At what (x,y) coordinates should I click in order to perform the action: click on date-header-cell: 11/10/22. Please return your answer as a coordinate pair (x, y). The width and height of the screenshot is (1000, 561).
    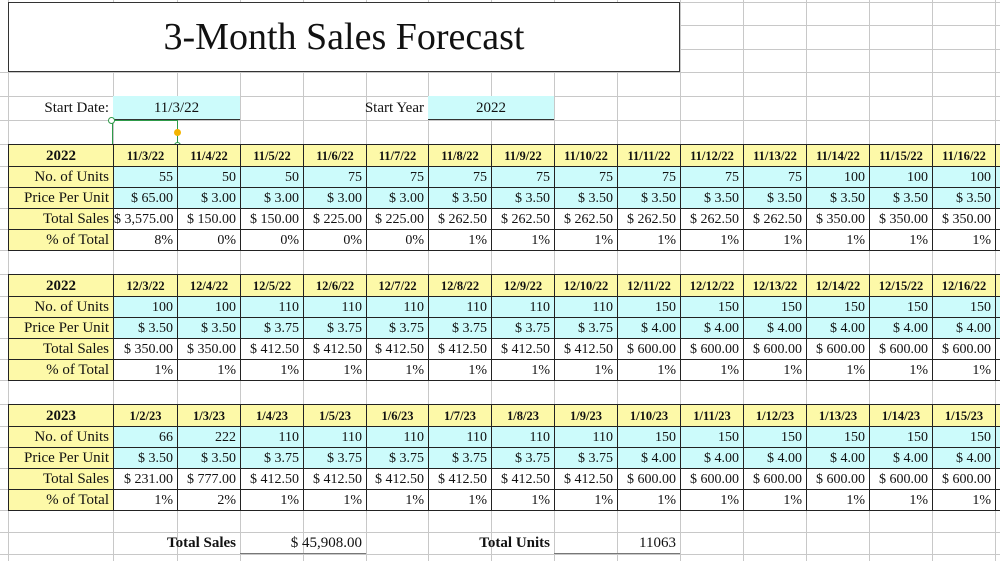
    Looking at the image, I should click on (586, 155).